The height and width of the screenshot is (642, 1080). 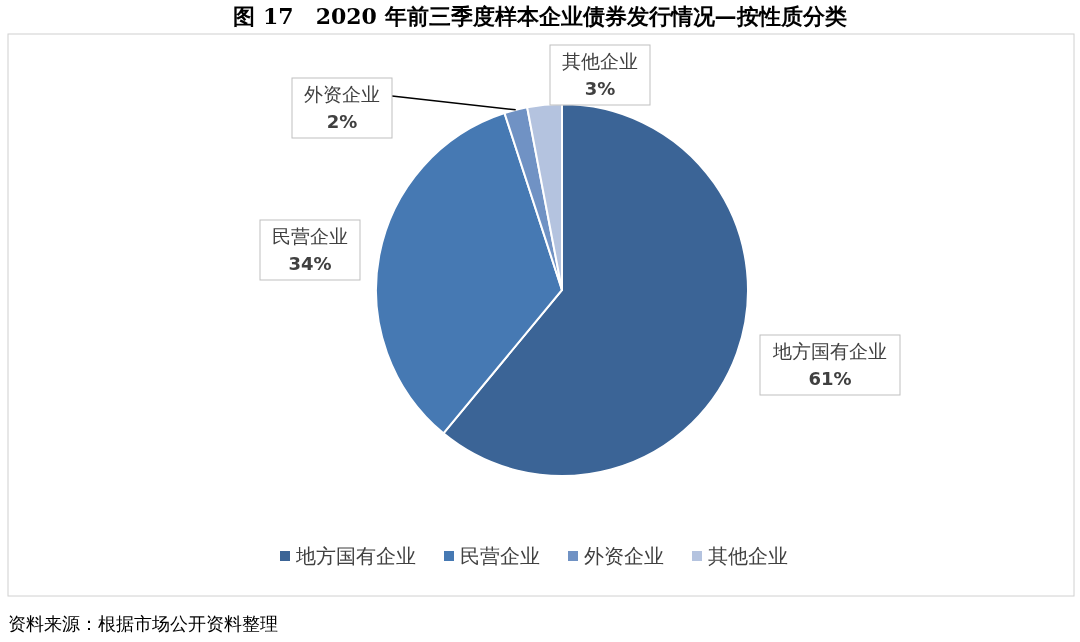 I want to click on data-label: 2%, so click(x=342, y=121).